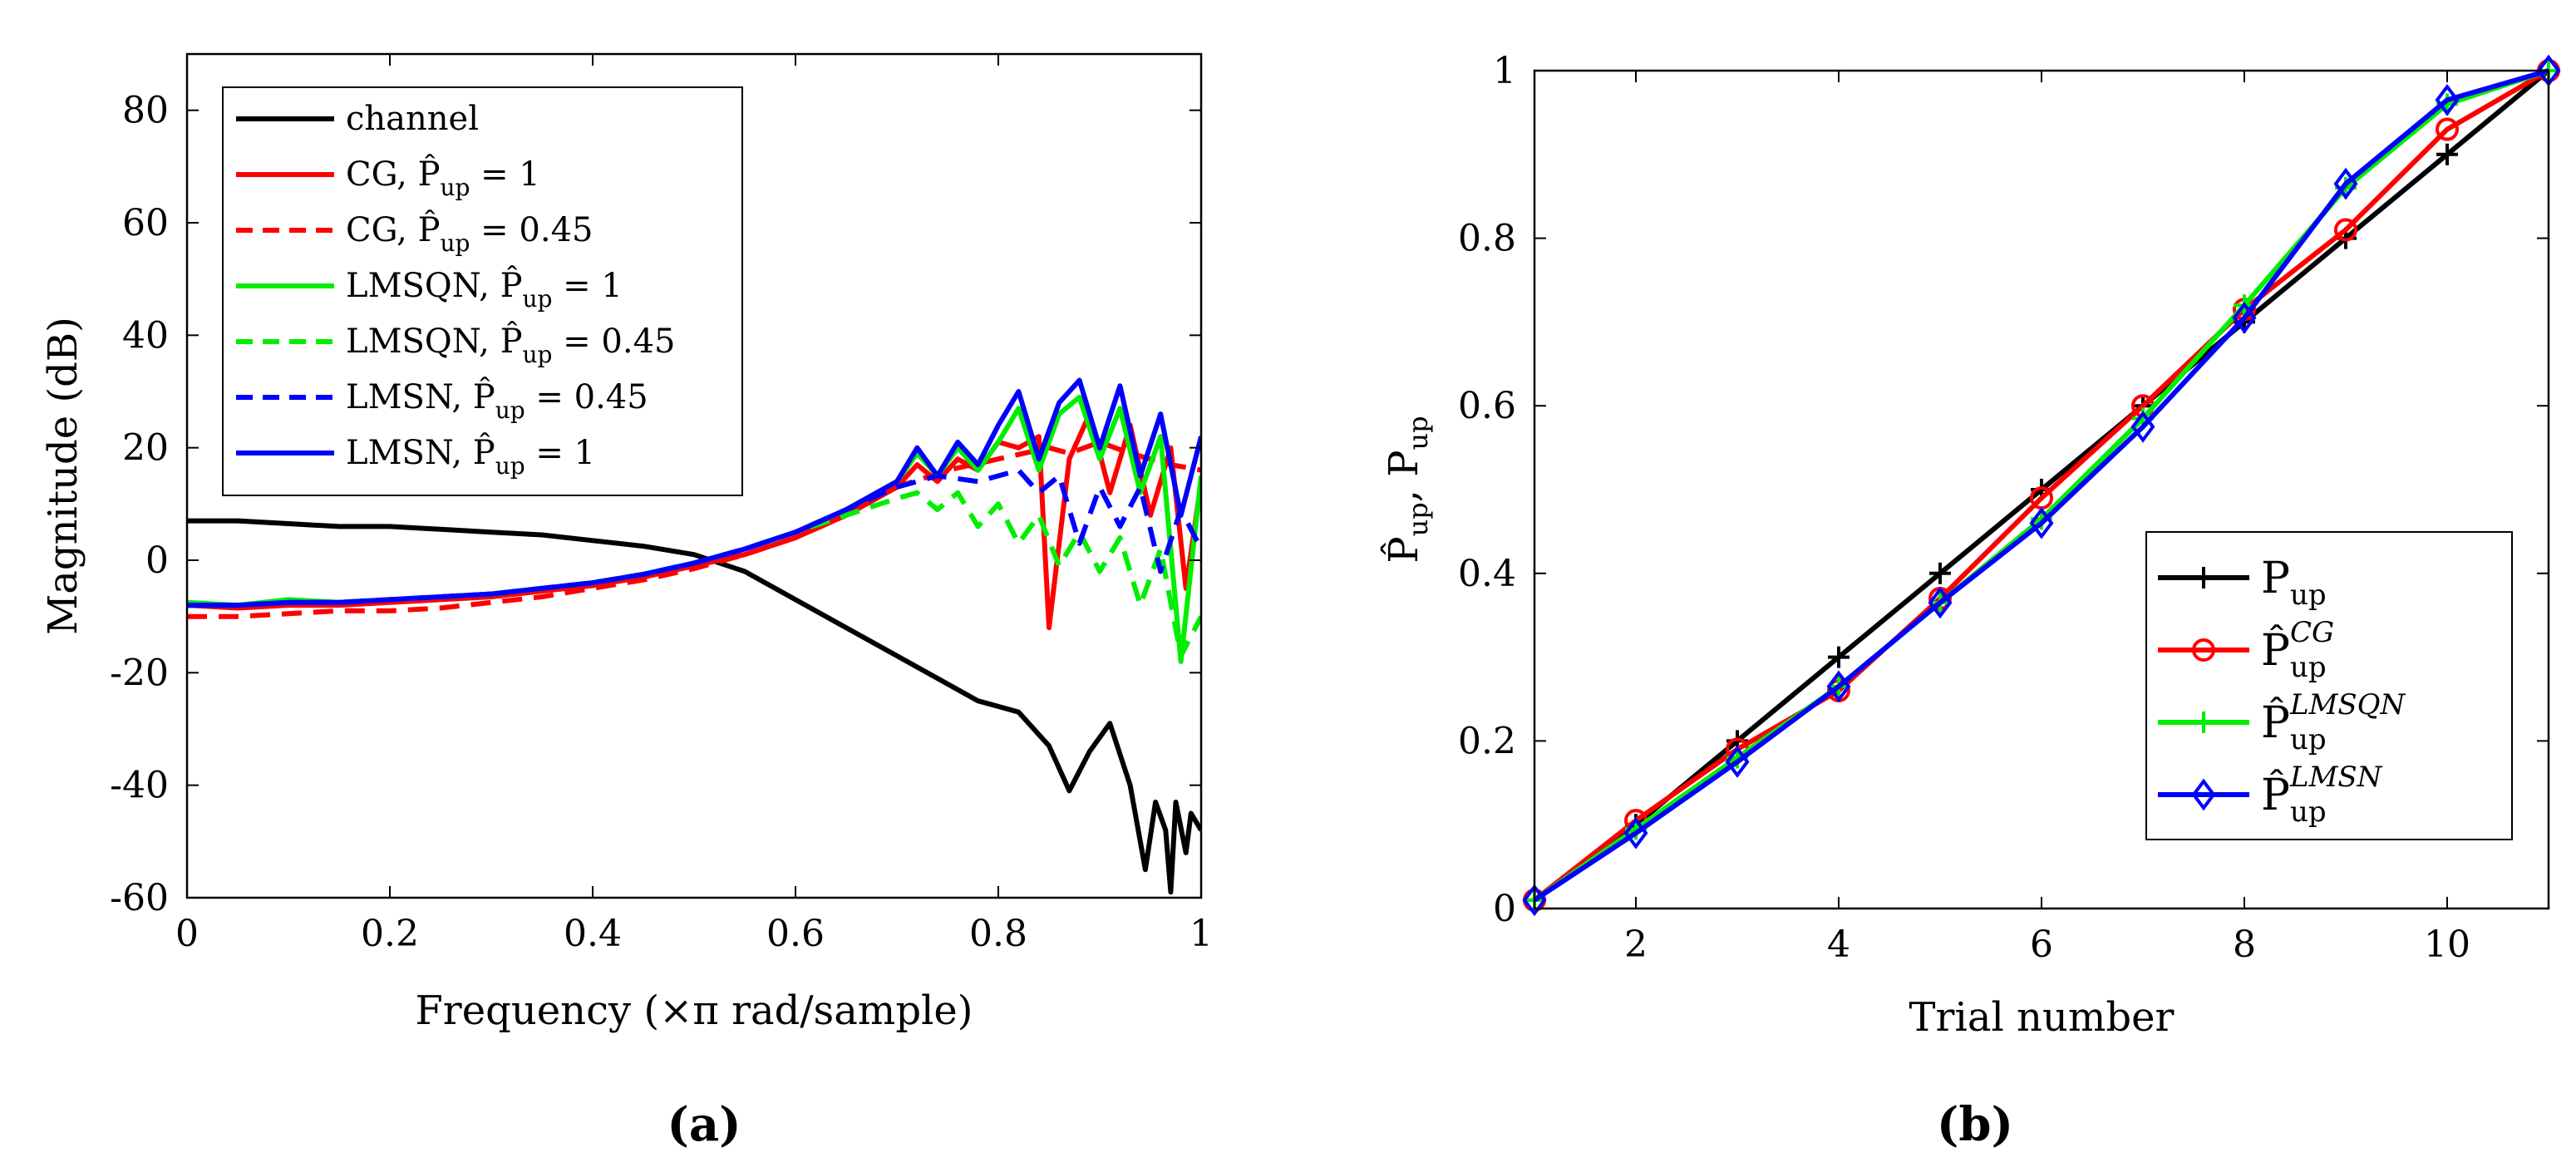 This screenshot has height=1172, width=2576. I want to click on y-axis-label: Magnitude (dB), so click(63, 476).